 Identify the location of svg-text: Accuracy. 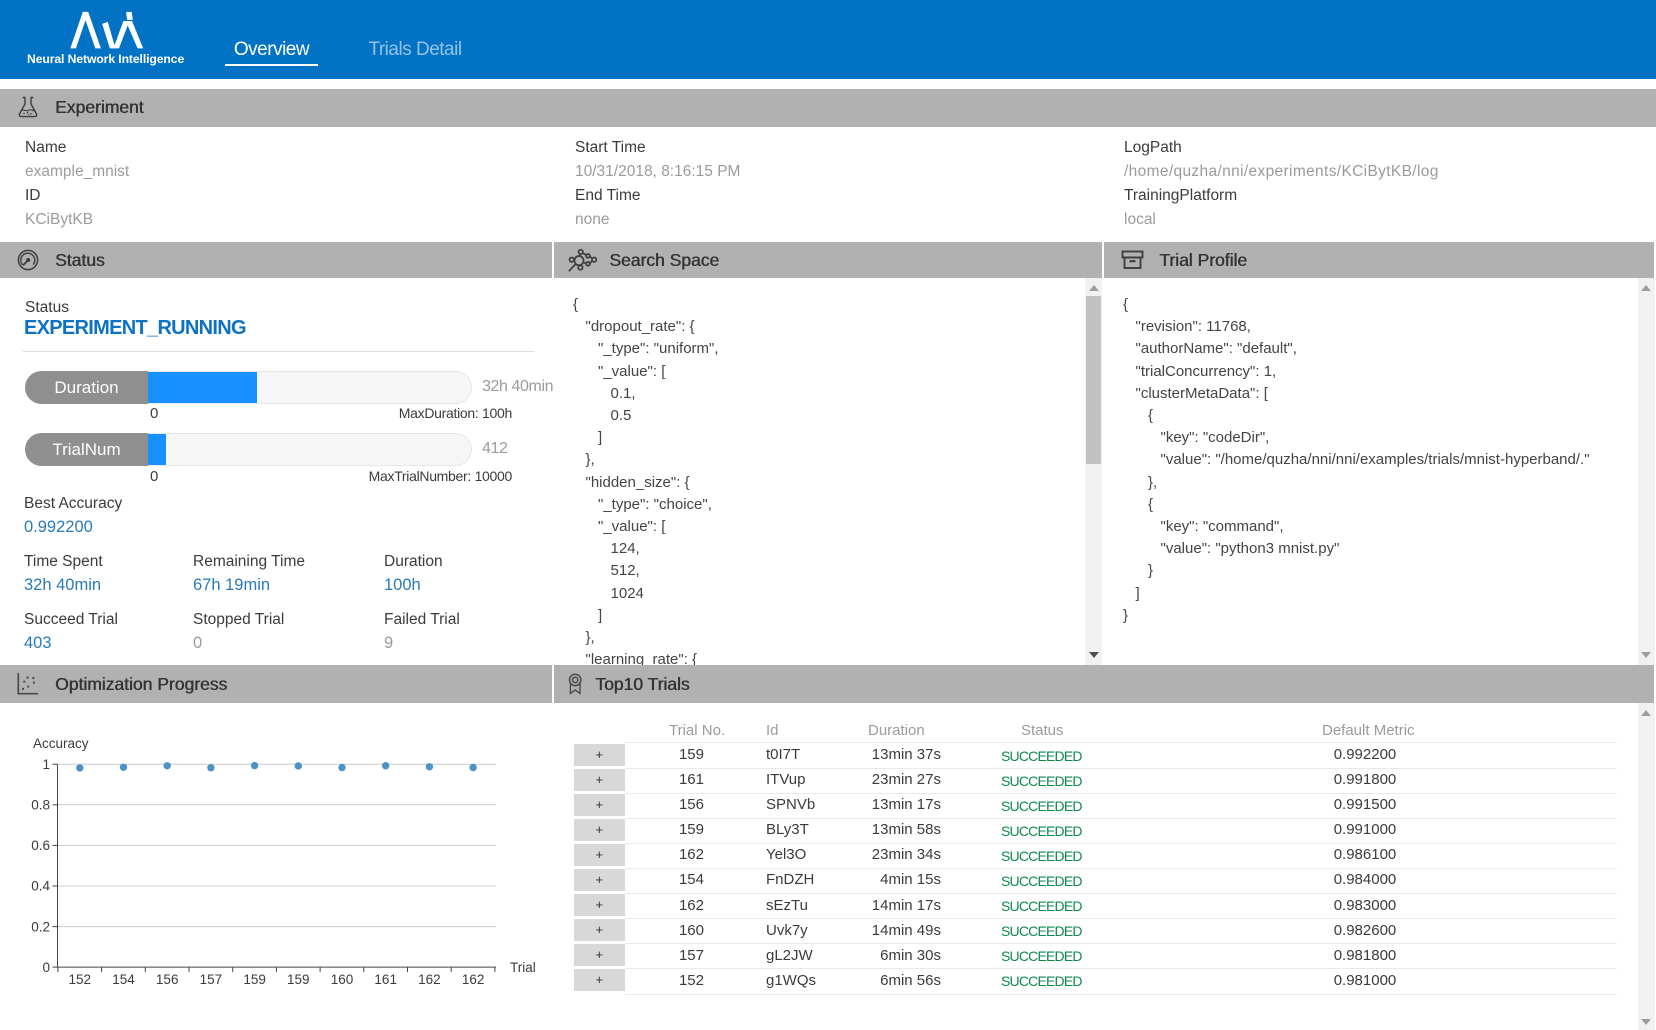
(61, 743).